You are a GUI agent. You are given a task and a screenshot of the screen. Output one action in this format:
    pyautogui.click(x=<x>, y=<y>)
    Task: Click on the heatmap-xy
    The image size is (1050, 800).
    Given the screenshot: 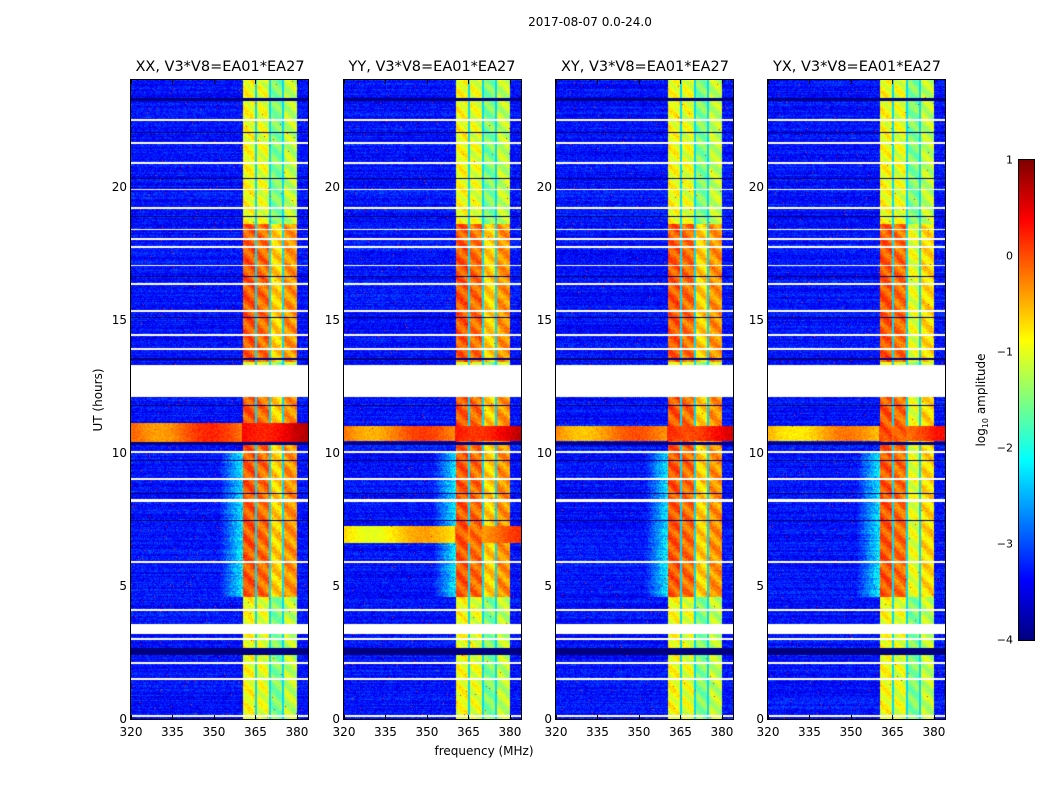 What is the action you would take?
    pyautogui.click(x=644, y=399)
    